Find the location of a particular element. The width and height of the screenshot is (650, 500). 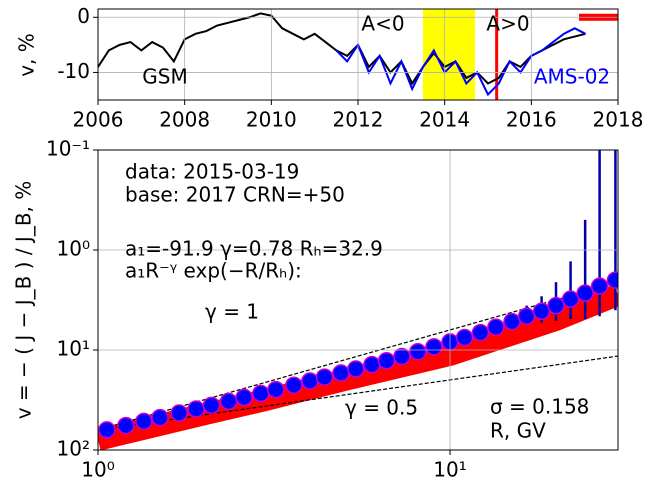

y-tick-label: 10⁰ is located at coordinates (73, 249).